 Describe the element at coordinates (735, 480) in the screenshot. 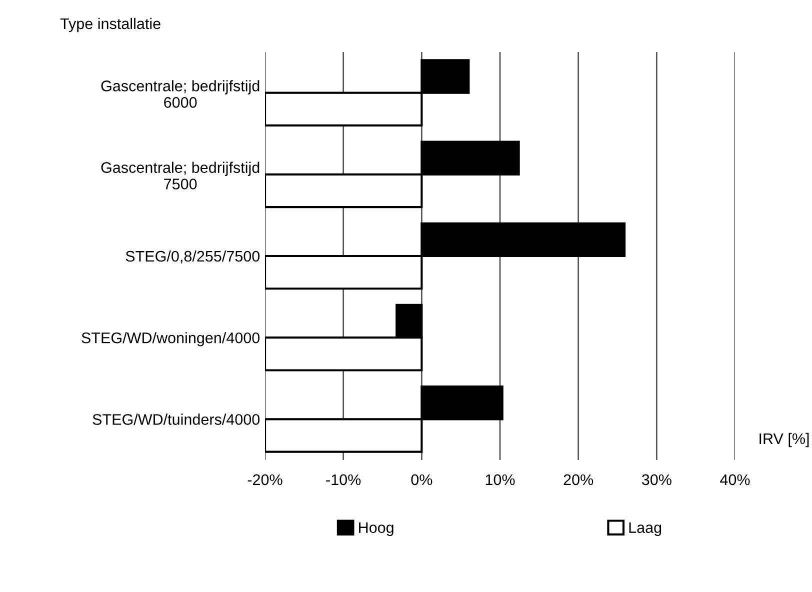

I see `x-tick-label: 40%` at that location.